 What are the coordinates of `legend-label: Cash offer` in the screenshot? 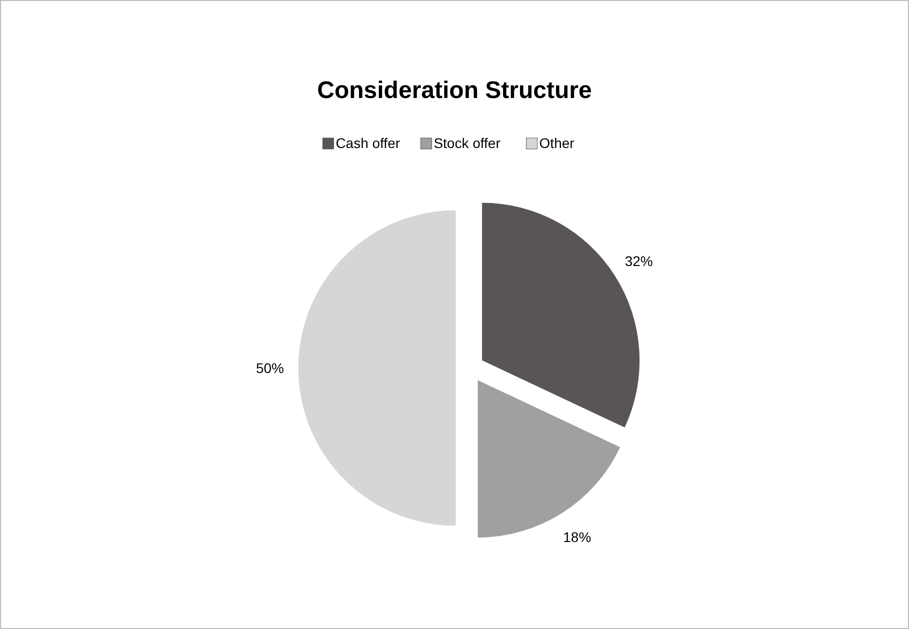 It's located at (368, 143).